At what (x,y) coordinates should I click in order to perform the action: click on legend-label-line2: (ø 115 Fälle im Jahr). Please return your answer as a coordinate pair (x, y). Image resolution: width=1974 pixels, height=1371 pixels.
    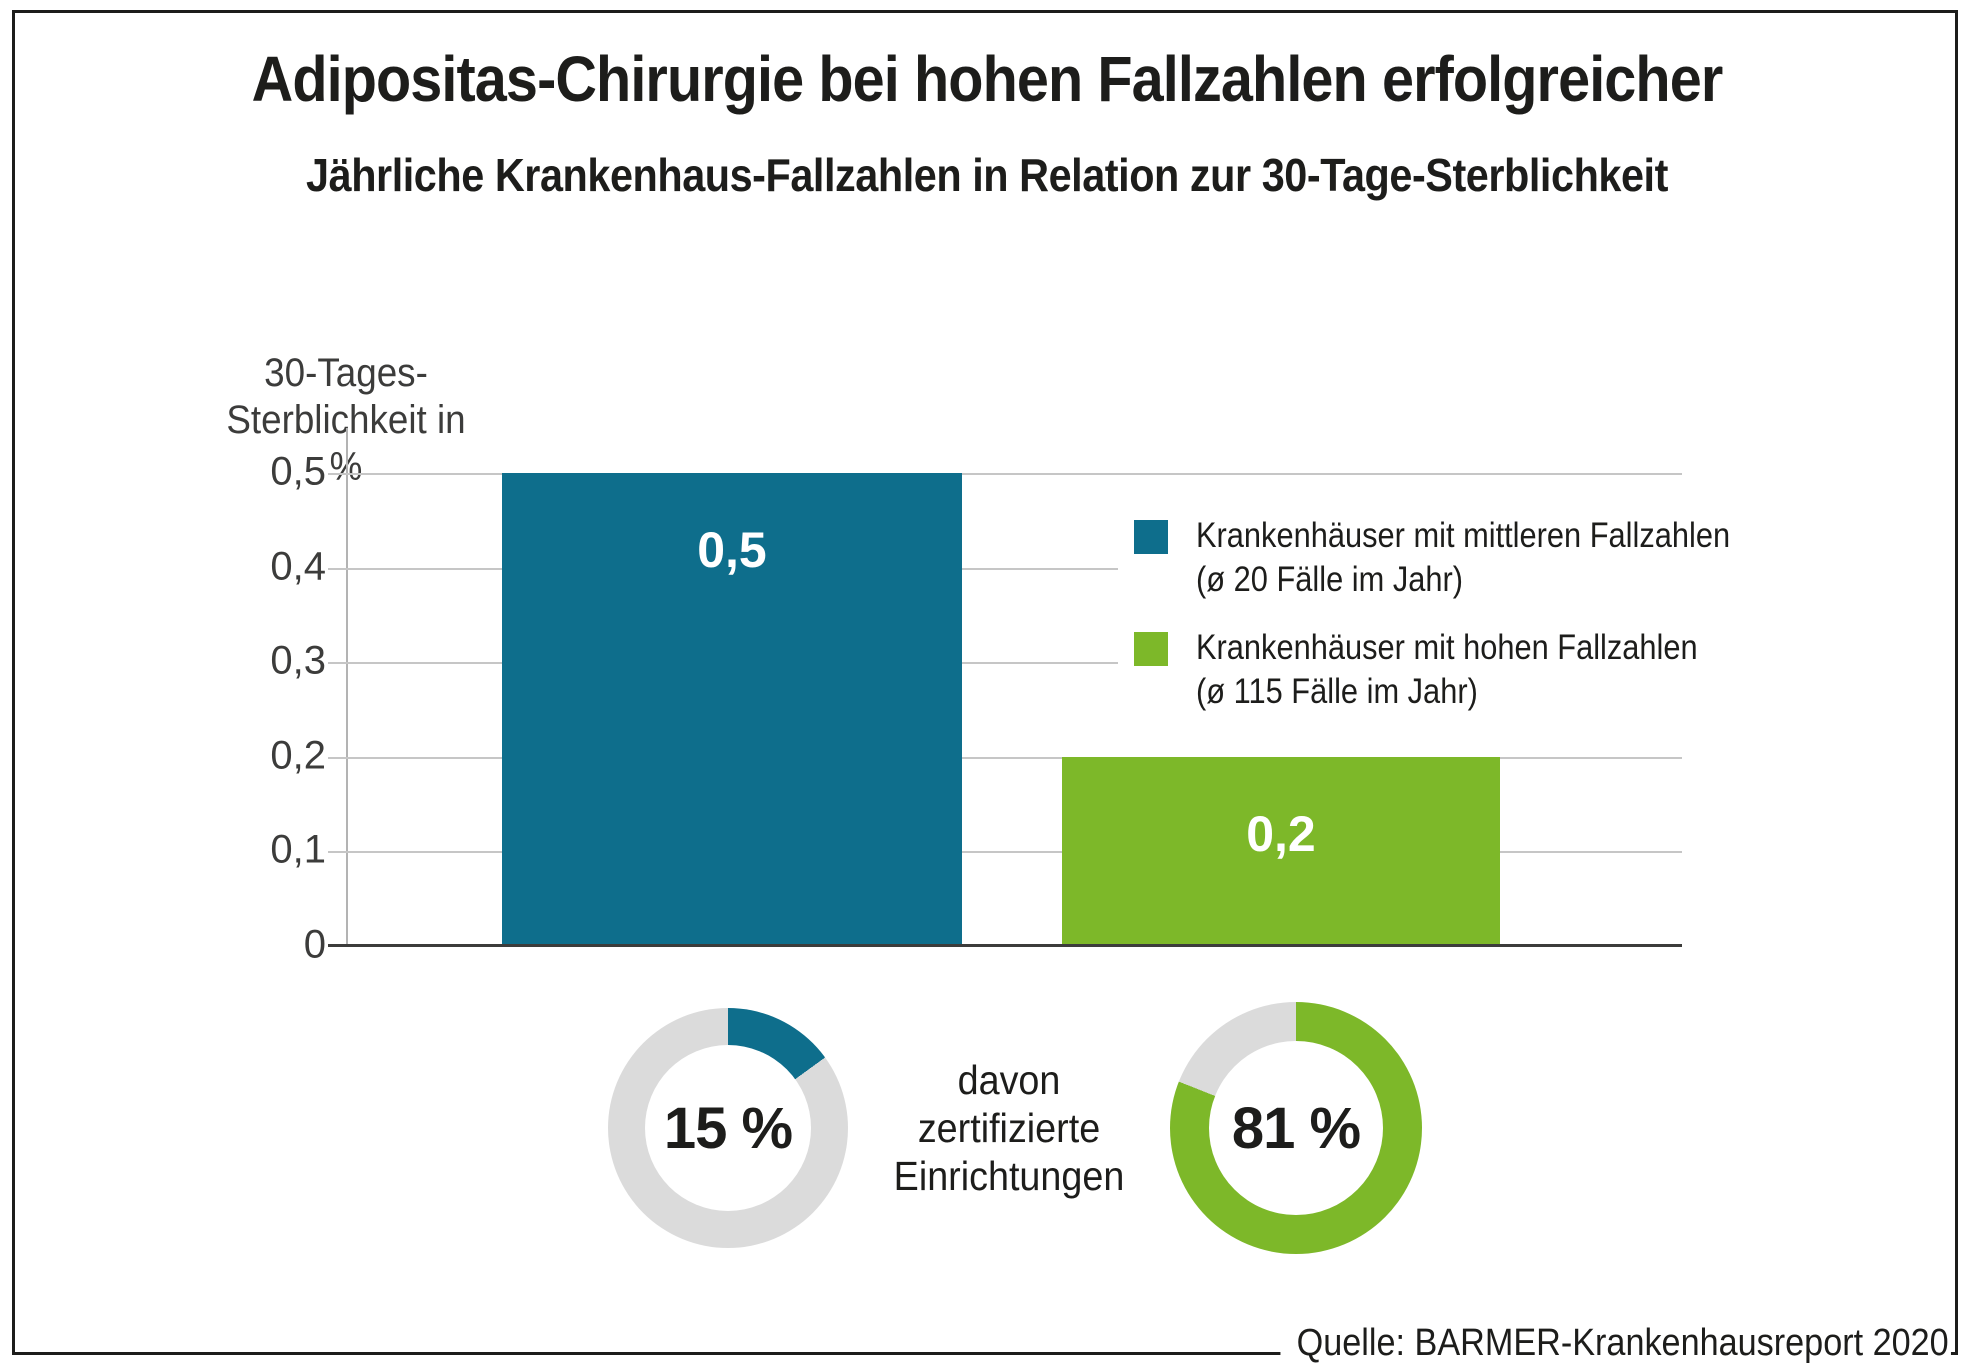
    Looking at the image, I should click on (1337, 691).